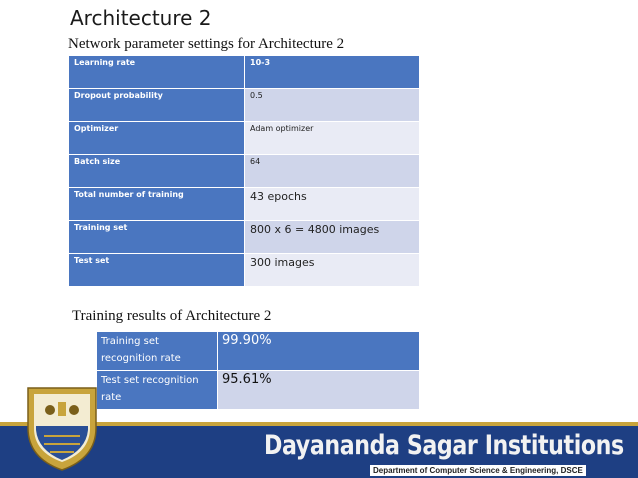 The image size is (638, 478). What do you see at coordinates (332, 171) in the screenshot?
I see `param-value: 64` at bounding box center [332, 171].